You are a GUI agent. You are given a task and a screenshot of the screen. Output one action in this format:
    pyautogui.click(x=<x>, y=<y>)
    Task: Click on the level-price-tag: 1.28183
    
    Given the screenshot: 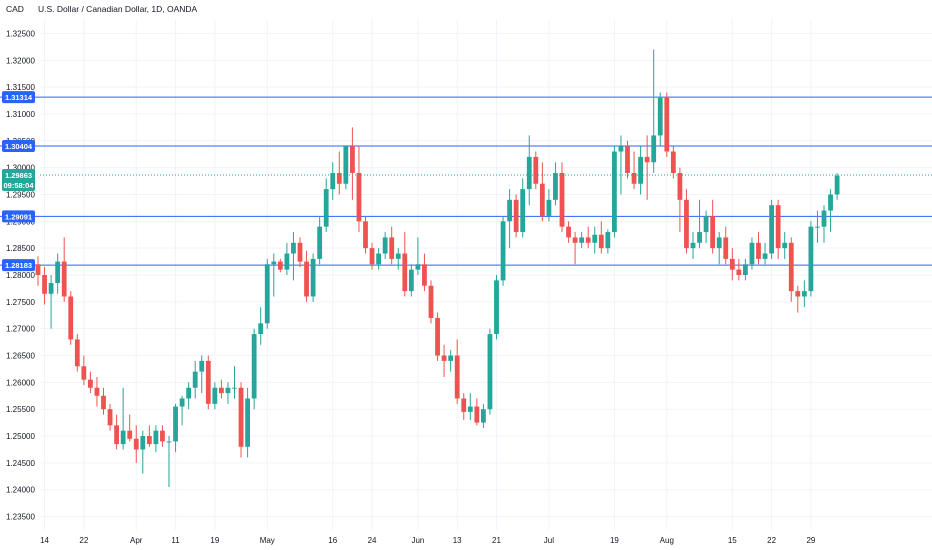 What is the action you would take?
    pyautogui.click(x=18, y=265)
    